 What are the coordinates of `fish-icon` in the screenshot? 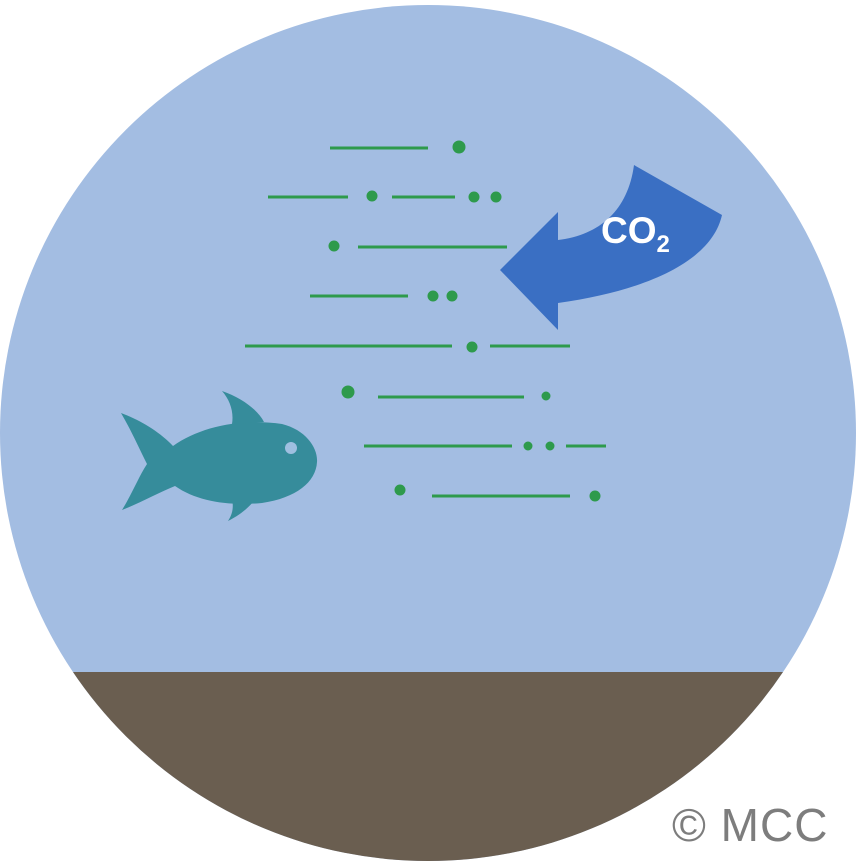 It's located at (219, 456).